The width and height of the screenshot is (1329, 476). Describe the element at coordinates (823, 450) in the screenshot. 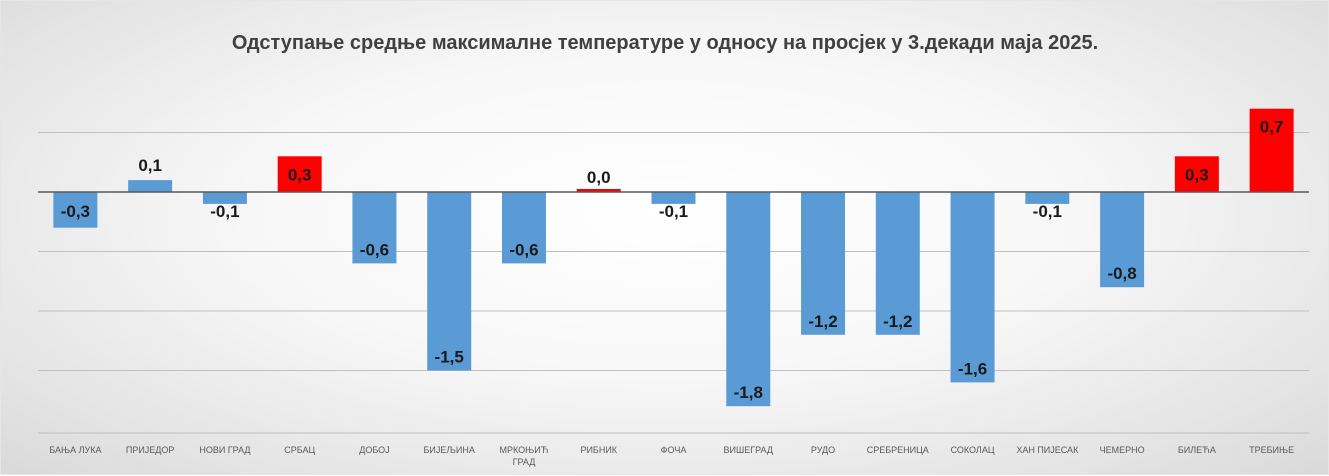

I see `tick-label: РУДО` at that location.